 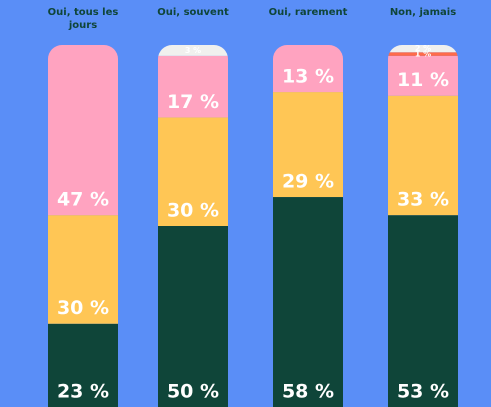 I want to click on category-label: Non, jamais, so click(x=423, y=12).